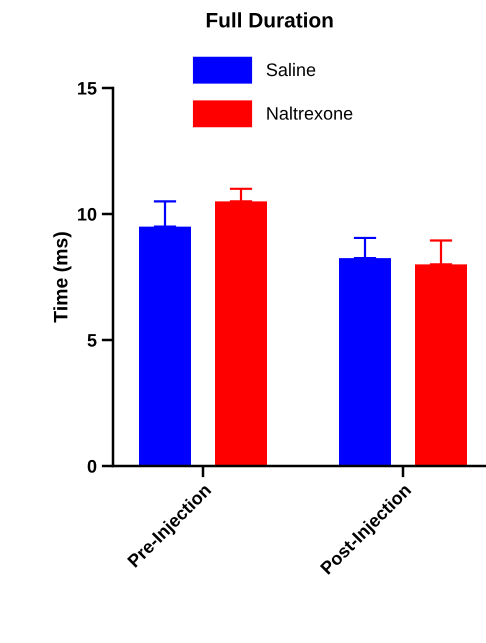  What do you see at coordinates (309, 113) in the screenshot?
I see `legend-label: Naltrexone` at bounding box center [309, 113].